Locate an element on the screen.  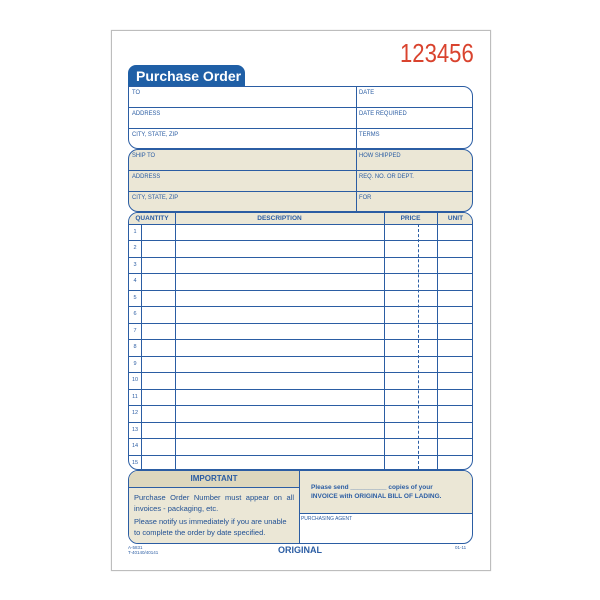
row-number: 10 is located at coordinates (135, 380).